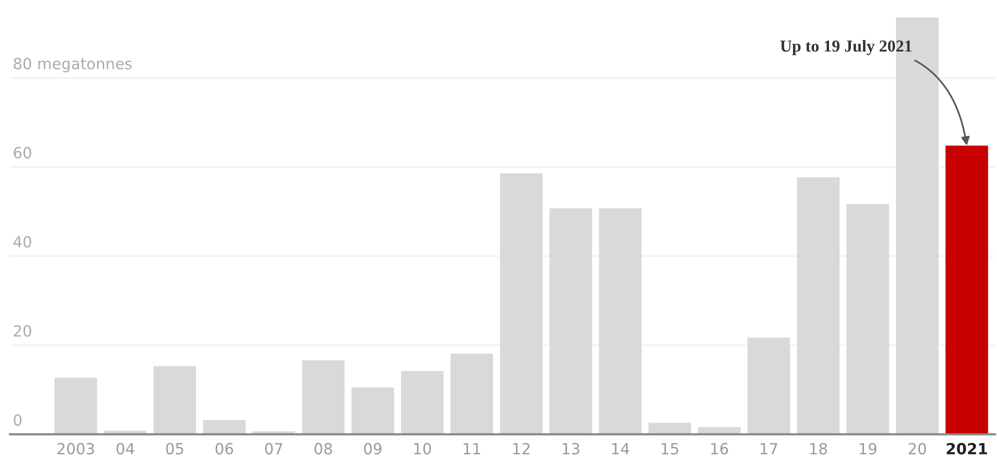 This screenshot has height=467, width=997. What do you see at coordinates (670, 448) in the screenshot?
I see `x-tick-label: 15` at bounding box center [670, 448].